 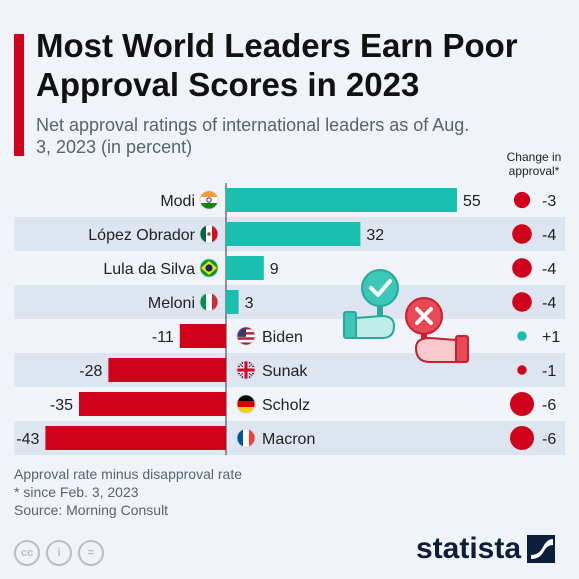 What do you see at coordinates (549, 201) in the screenshot?
I see `change-value-label: -3` at bounding box center [549, 201].